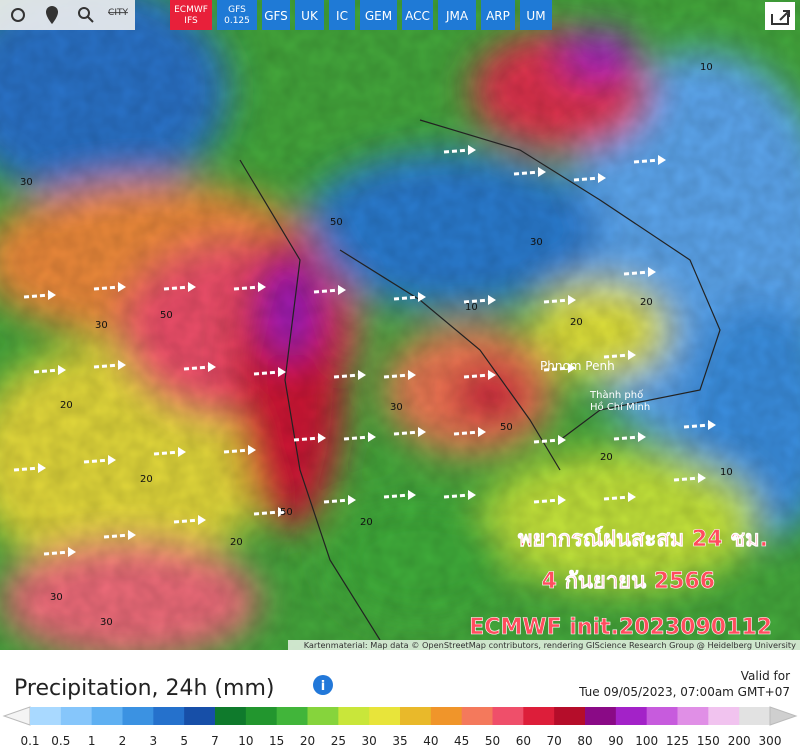 This screenshot has width=800, height=754. Describe the element at coordinates (708, 741) in the screenshot. I see `scale-label: 150` at that location.